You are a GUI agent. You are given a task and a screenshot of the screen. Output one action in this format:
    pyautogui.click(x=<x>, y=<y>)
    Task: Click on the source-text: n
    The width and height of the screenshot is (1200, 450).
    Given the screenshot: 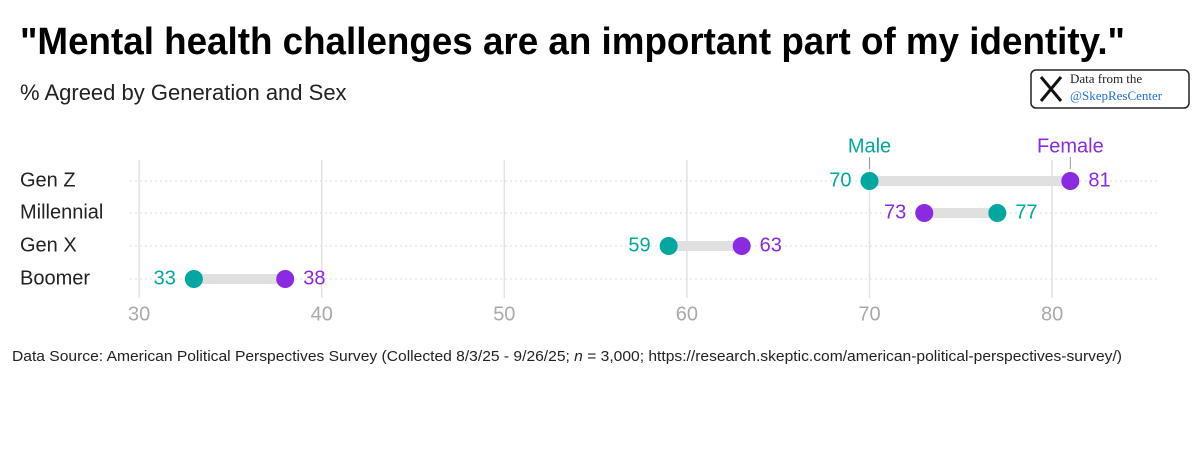 What is the action you would take?
    pyautogui.click(x=578, y=356)
    